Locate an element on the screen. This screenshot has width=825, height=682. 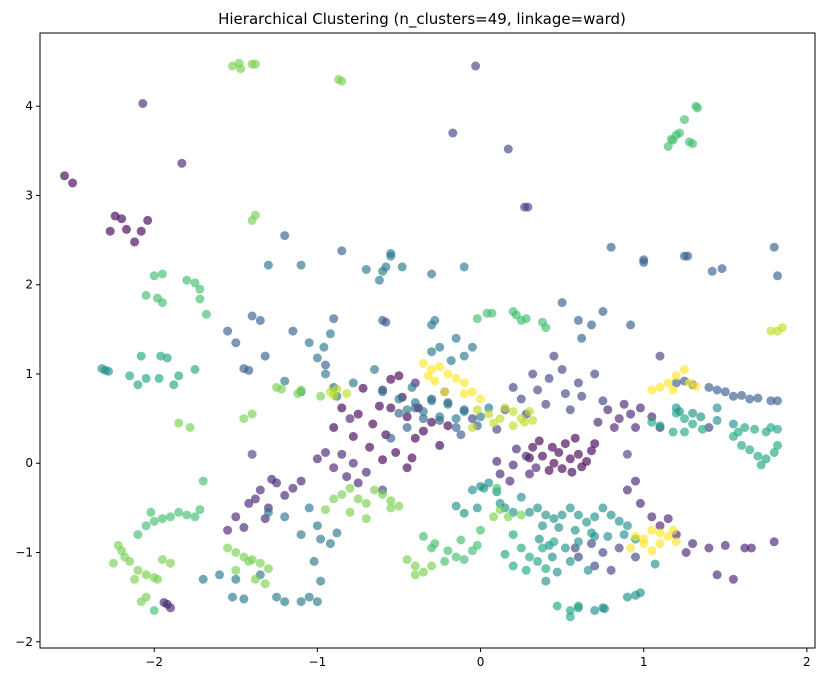
y-axis: −2 −1 0 1 2 3 4 is located at coordinates (27, 374).